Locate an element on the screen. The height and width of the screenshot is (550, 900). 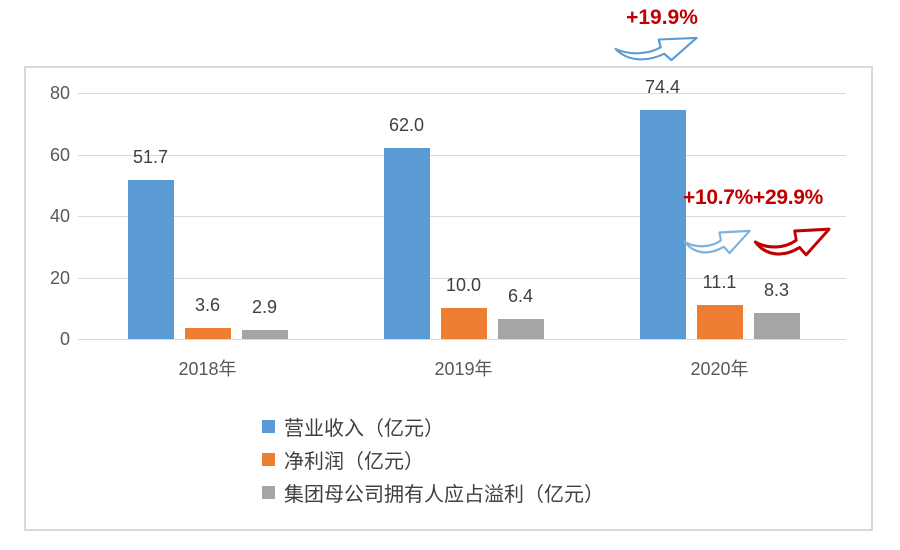
annotation-mid-group: +10.7%+29.9% is located at coordinates (753, 198).